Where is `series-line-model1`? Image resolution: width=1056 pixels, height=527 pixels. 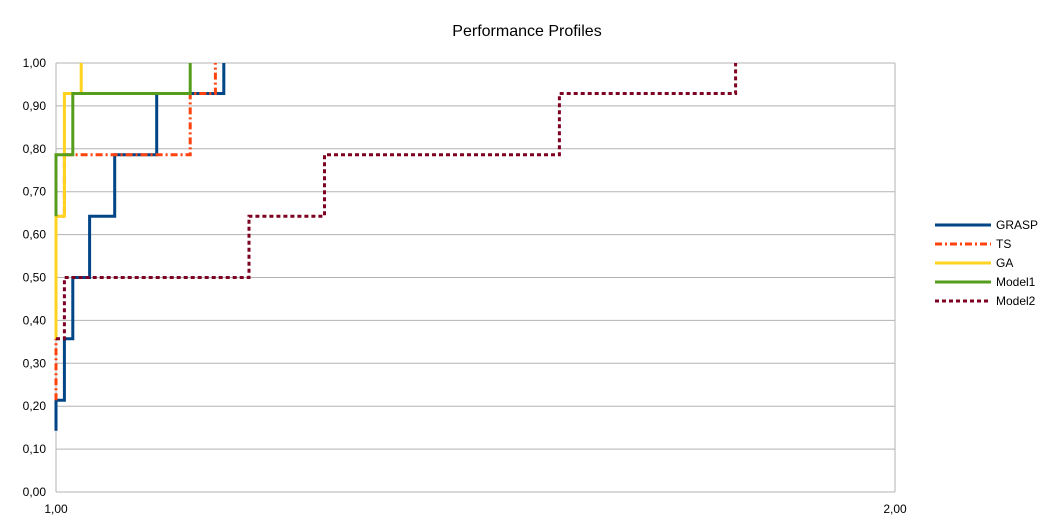 series-line-model1 is located at coordinates (123, 140).